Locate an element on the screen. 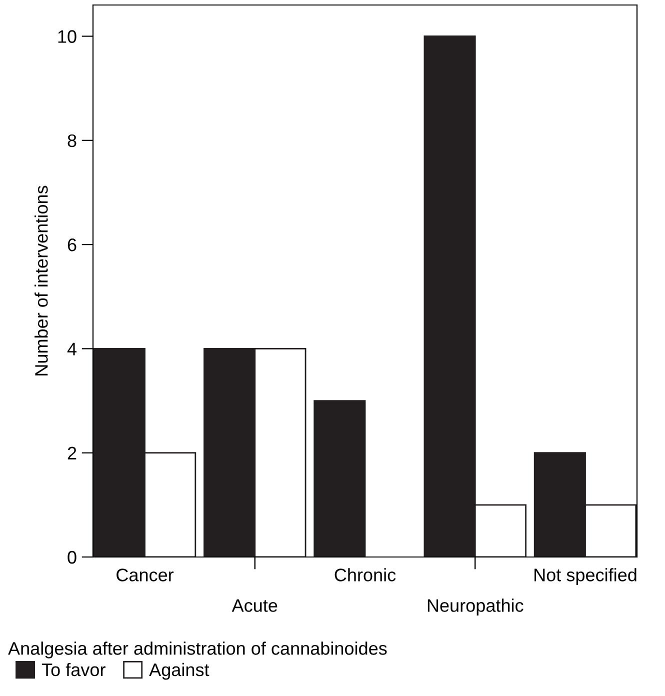  x-tick-label: Neuropathic is located at coordinates (476, 607).